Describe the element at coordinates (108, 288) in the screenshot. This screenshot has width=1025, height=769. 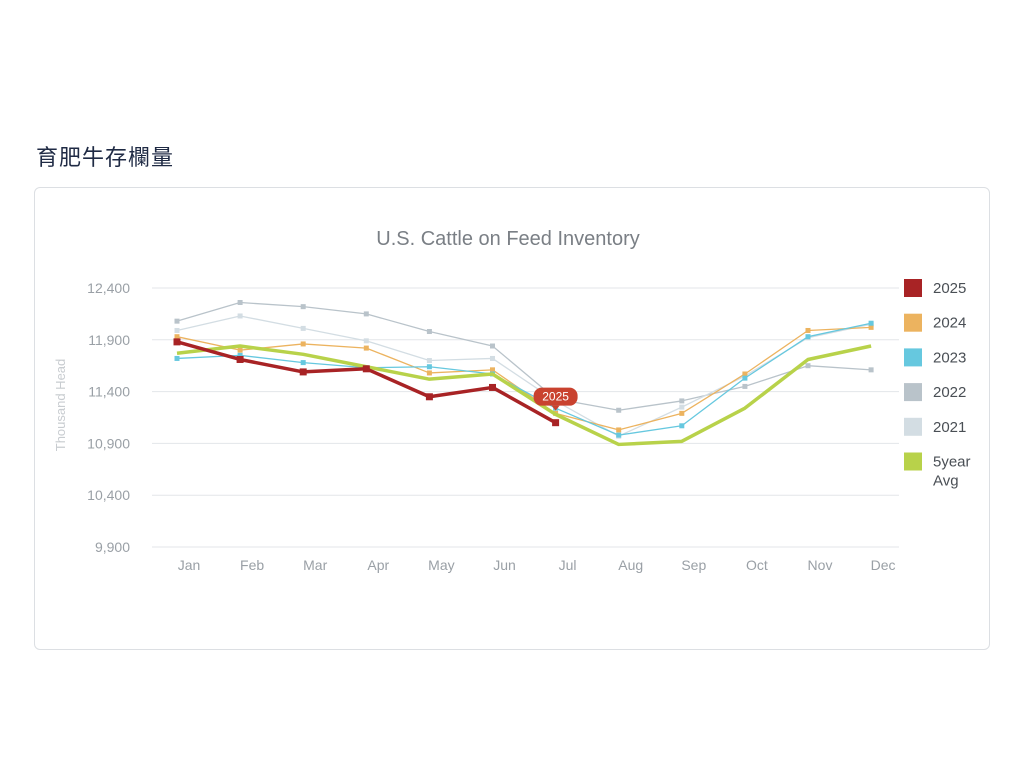
I see `y-tick-label: 12,400` at that location.